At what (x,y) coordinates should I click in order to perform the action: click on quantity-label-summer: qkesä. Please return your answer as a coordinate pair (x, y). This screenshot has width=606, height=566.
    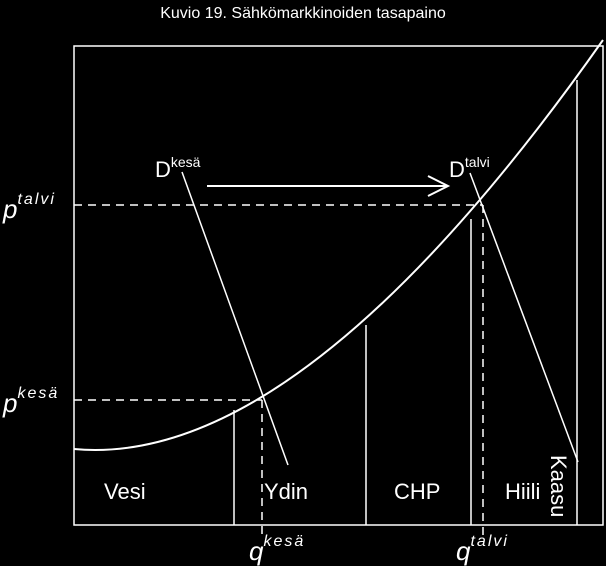
    Looking at the image, I should click on (277, 549).